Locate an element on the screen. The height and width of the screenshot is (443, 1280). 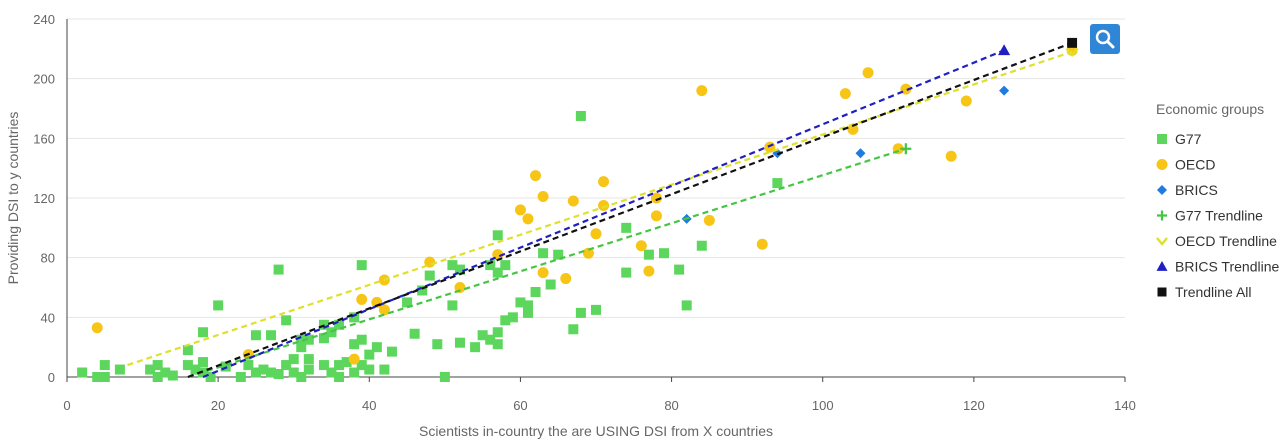
g77-trendline-end-marker is located at coordinates (906, 149).